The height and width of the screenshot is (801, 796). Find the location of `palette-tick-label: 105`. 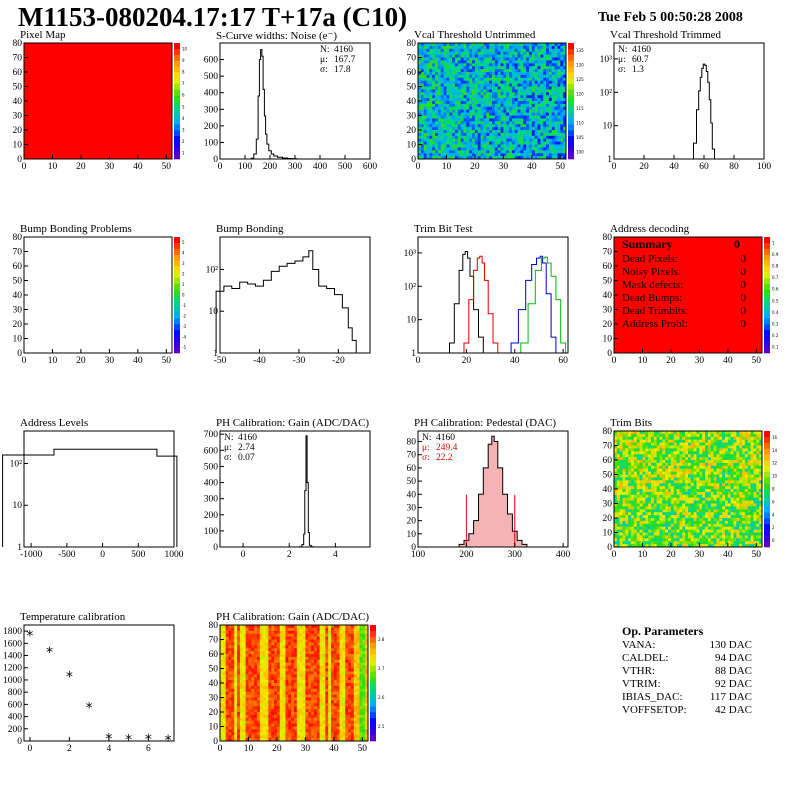

palette-tick-label: 105 is located at coordinates (580, 137).